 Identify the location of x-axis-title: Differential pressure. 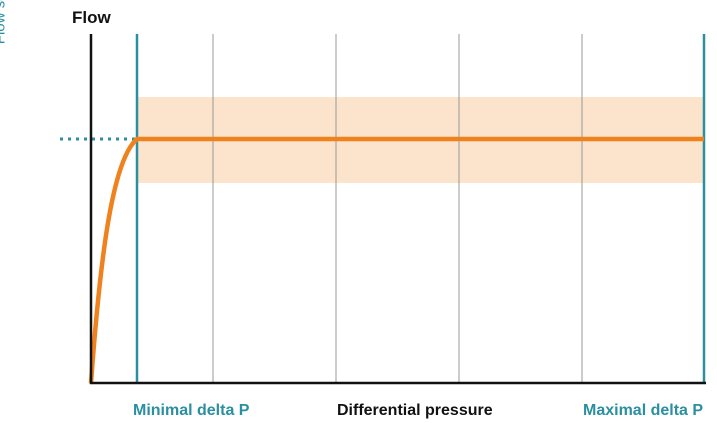
(415, 410).